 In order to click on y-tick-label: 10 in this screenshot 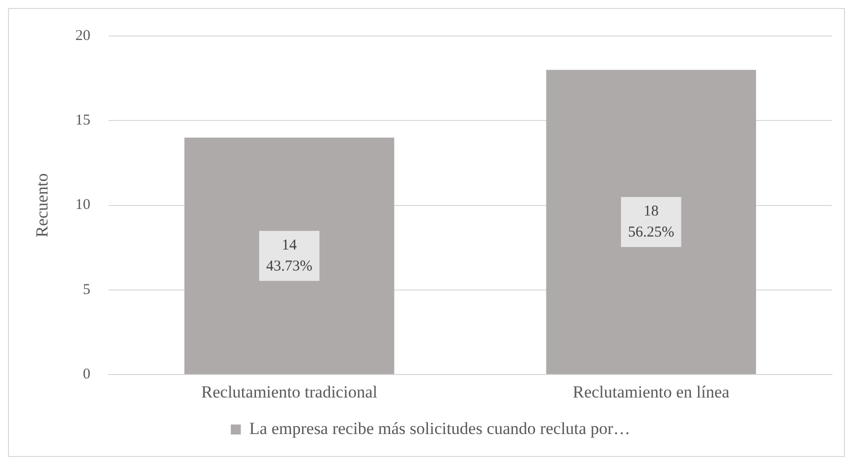, I will do `click(82, 205)`.